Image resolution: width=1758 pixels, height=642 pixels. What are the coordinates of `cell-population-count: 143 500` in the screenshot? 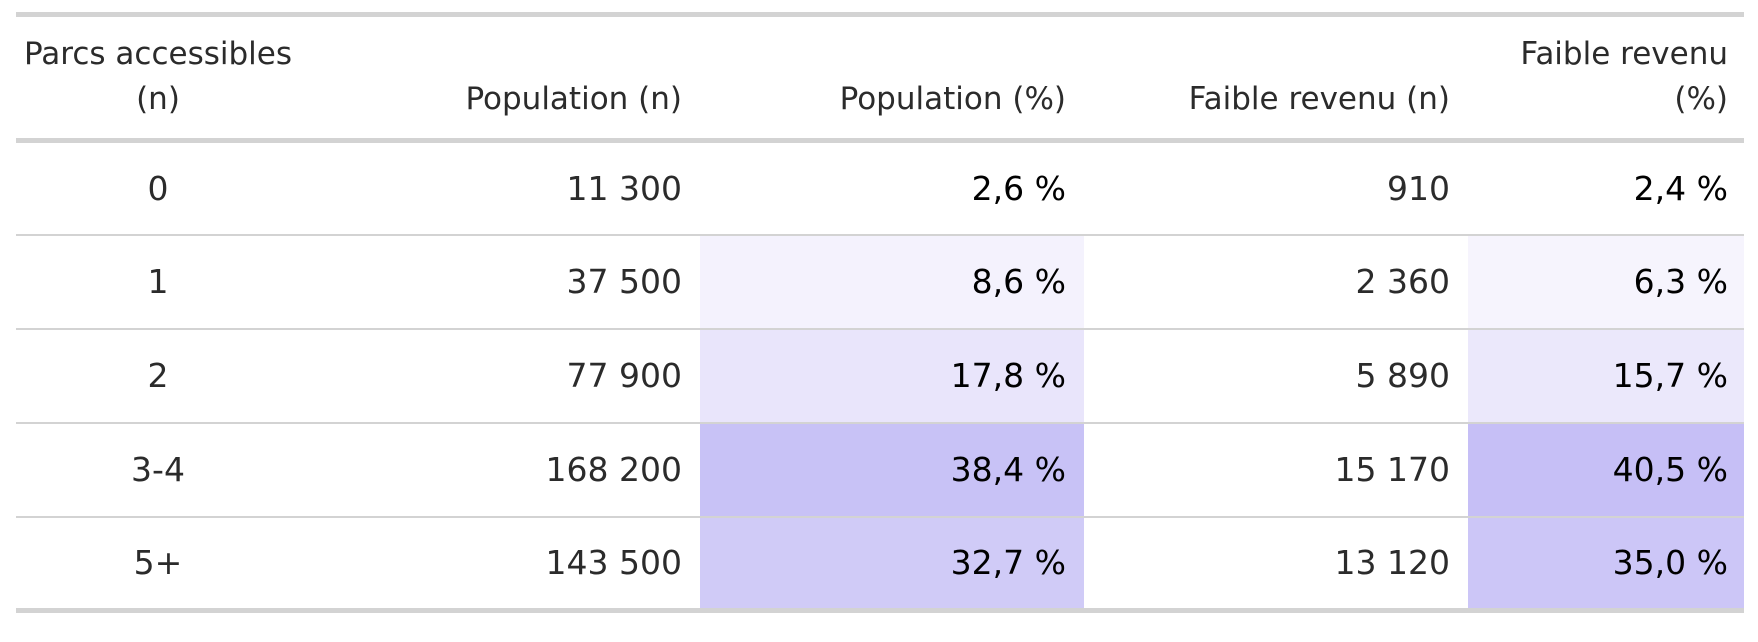 It's located at (500, 563).